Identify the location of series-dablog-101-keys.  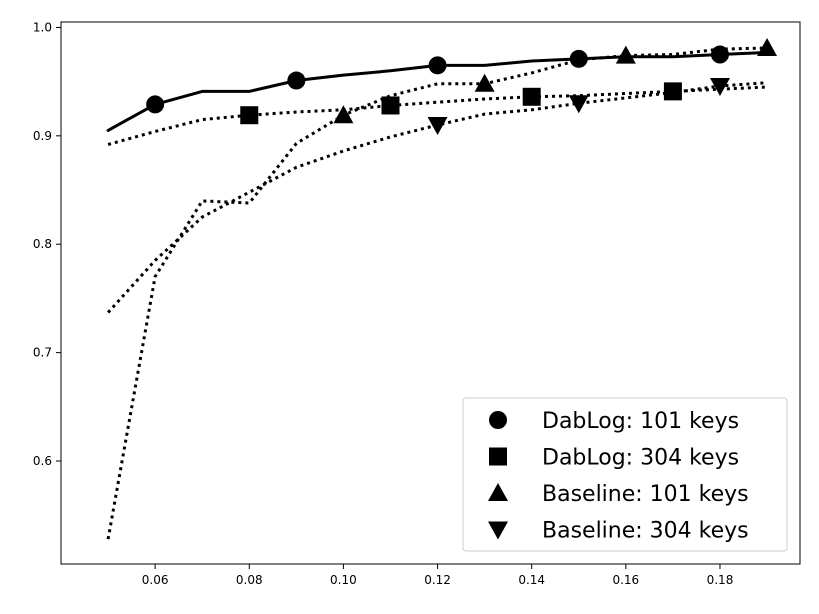
(437, 88).